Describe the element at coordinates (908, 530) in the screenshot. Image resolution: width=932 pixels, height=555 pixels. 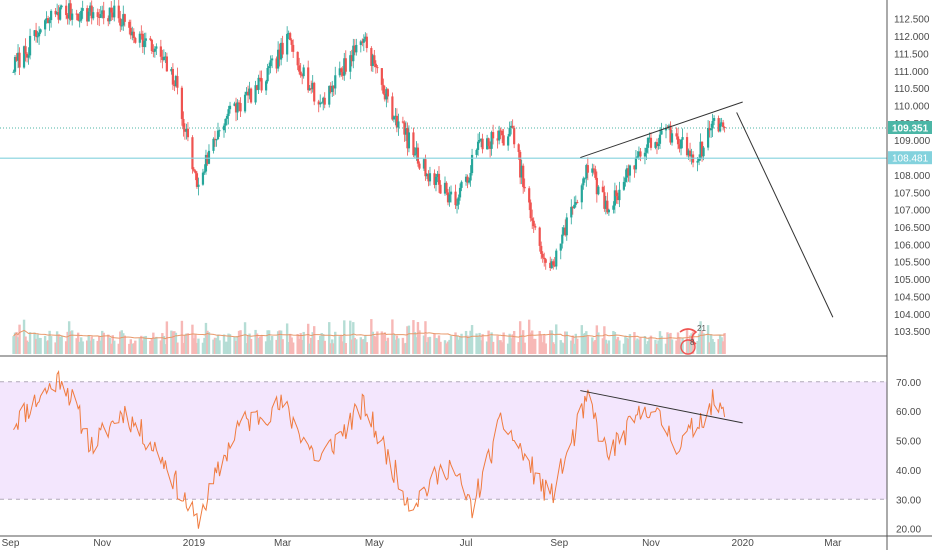
I see `rsi-tick-label: 20.00` at that location.